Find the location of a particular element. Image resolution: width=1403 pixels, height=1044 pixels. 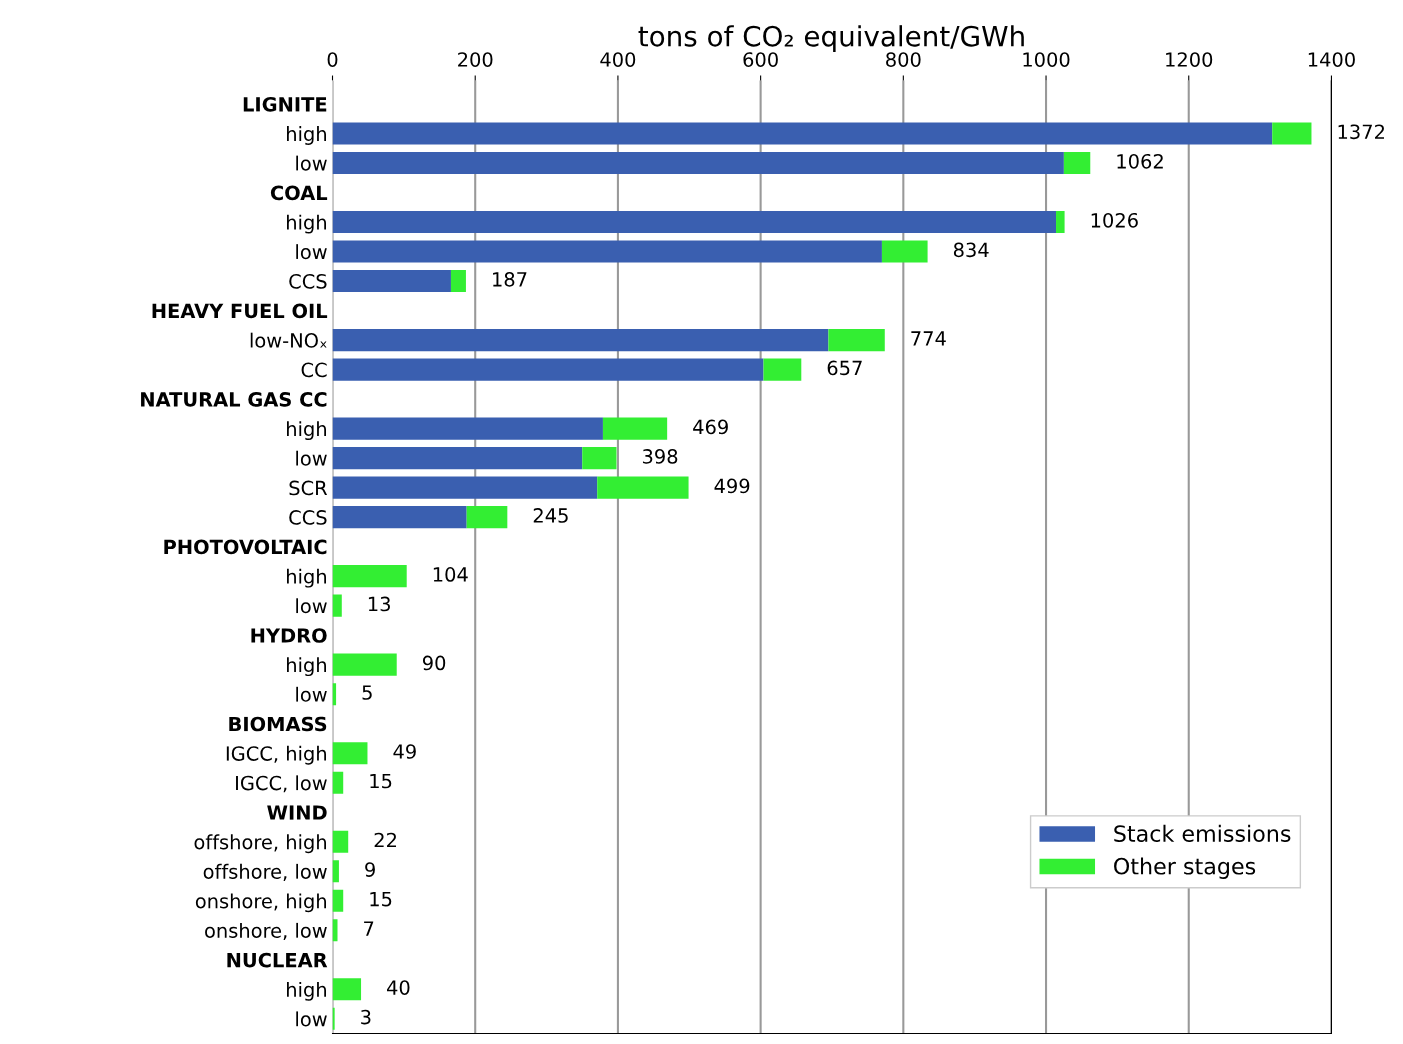

y-tick-label: CC is located at coordinates (314, 370).